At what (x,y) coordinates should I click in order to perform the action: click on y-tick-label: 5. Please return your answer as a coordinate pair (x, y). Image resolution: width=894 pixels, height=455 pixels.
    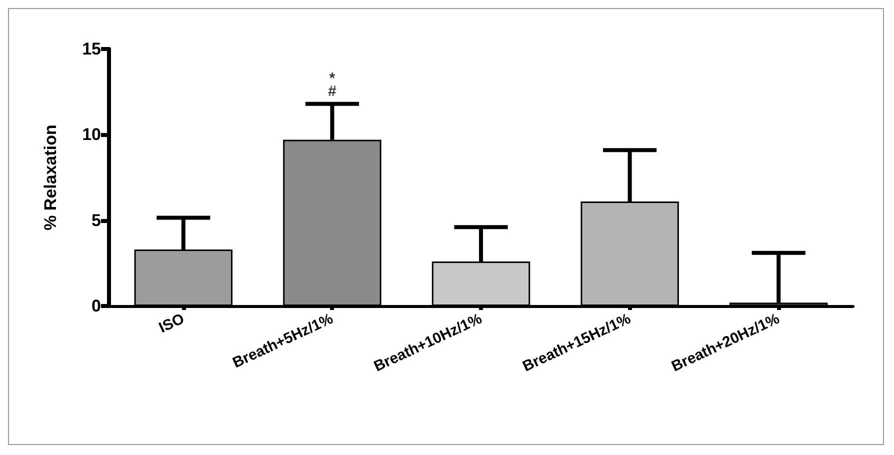
    Looking at the image, I should click on (96, 220).